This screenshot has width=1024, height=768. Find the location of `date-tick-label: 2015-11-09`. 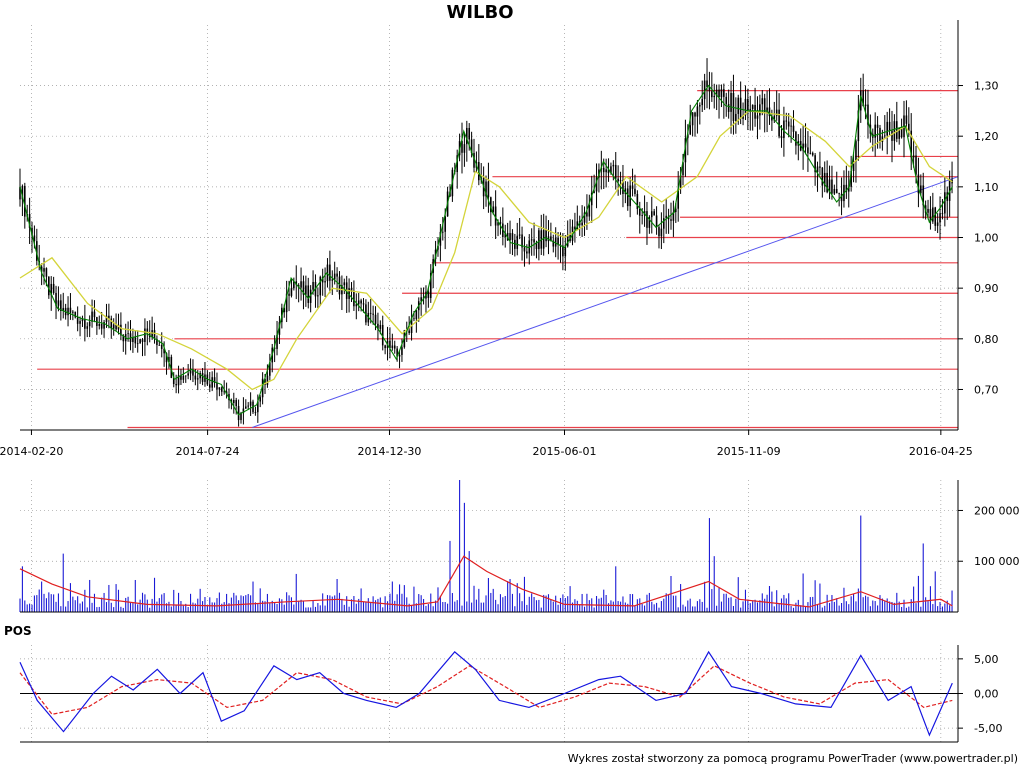

date-tick-label: 2015-11-09 is located at coordinates (749, 451).